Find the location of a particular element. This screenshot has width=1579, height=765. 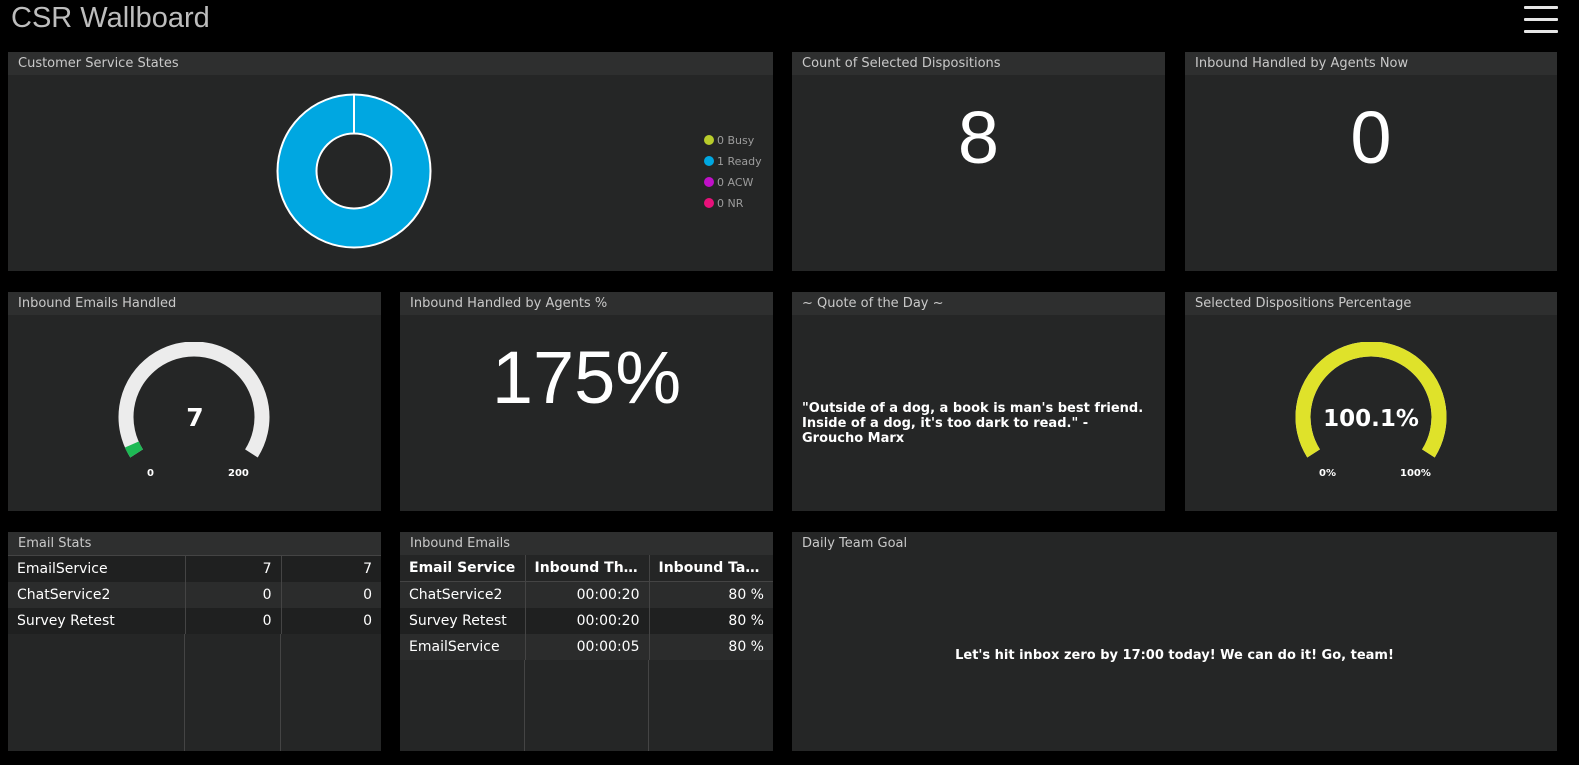

inbound-emails-handled-panel: Inbound Emails Handled 7 0 200 is located at coordinates (194, 401).